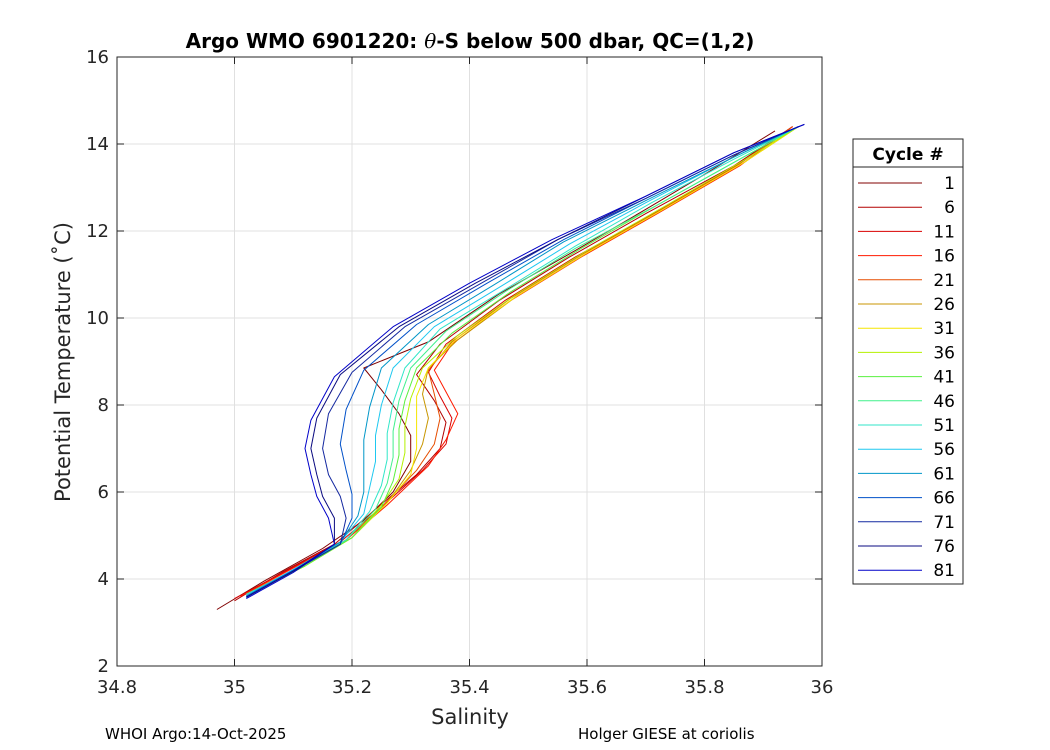 This screenshot has height=750, width=1050. I want to click on legend-label: 66, so click(944, 499).